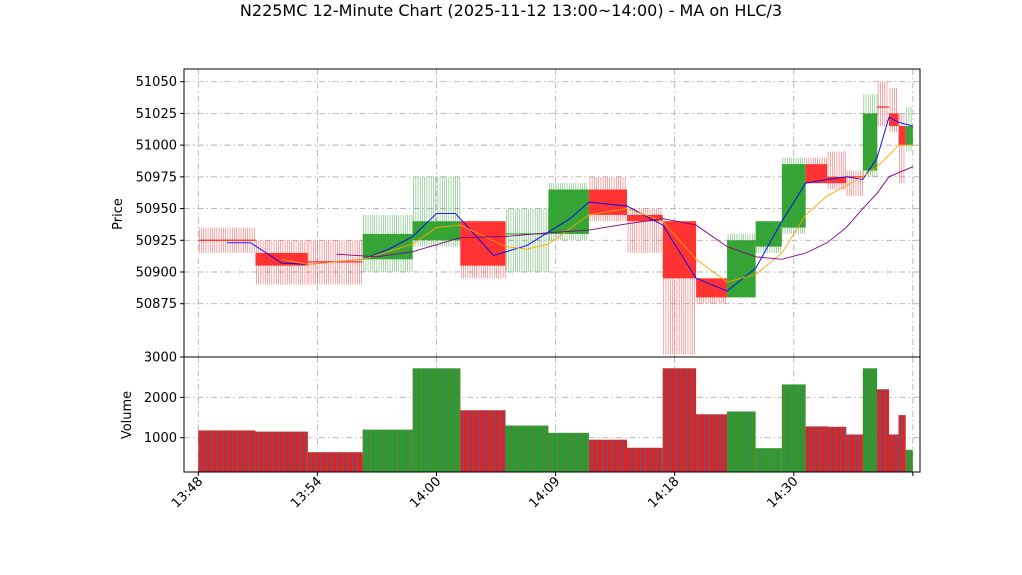 This screenshot has height=575, width=1022. What do you see at coordinates (306, 492) in the screenshot?
I see `x-tick-label: 13:54` at bounding box center [306, 492].